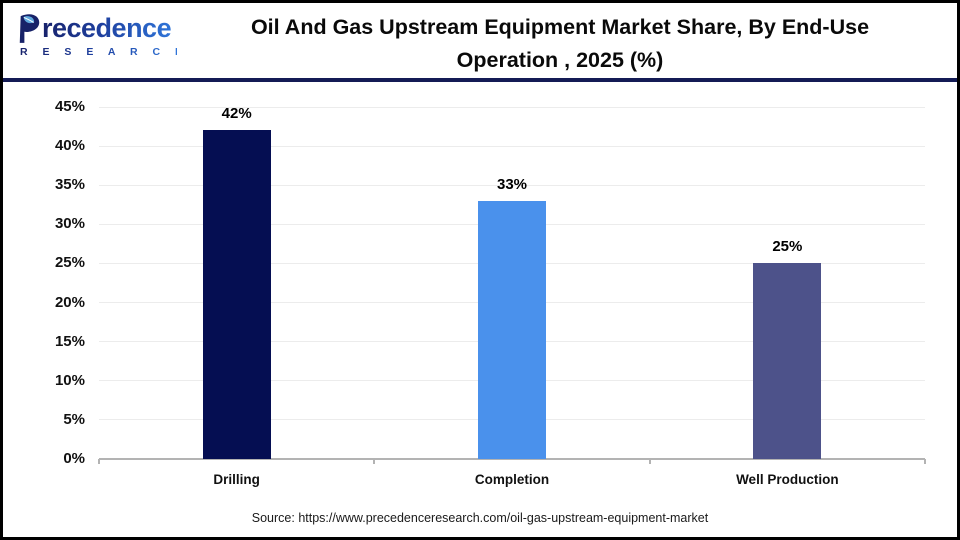 This screenshot has height=540, width=960. I want to click on xtick-label: Well Production, so click(787, 479).